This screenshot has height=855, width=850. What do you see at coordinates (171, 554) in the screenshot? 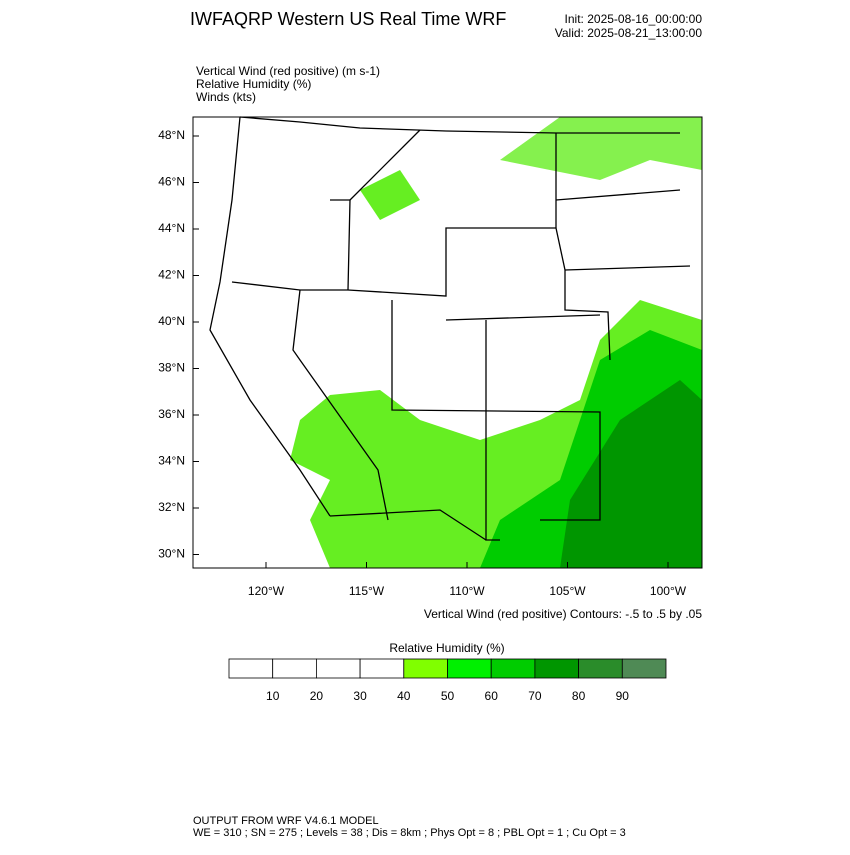
I see `lat-label: 30°N` at bounding box center [171, 554].